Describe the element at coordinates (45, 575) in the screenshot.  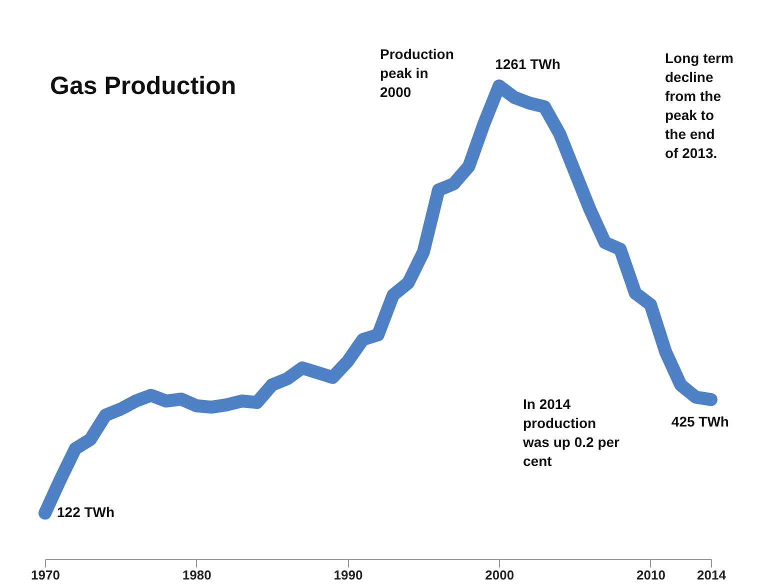
I see `x-tick-label: 1970` at that location.